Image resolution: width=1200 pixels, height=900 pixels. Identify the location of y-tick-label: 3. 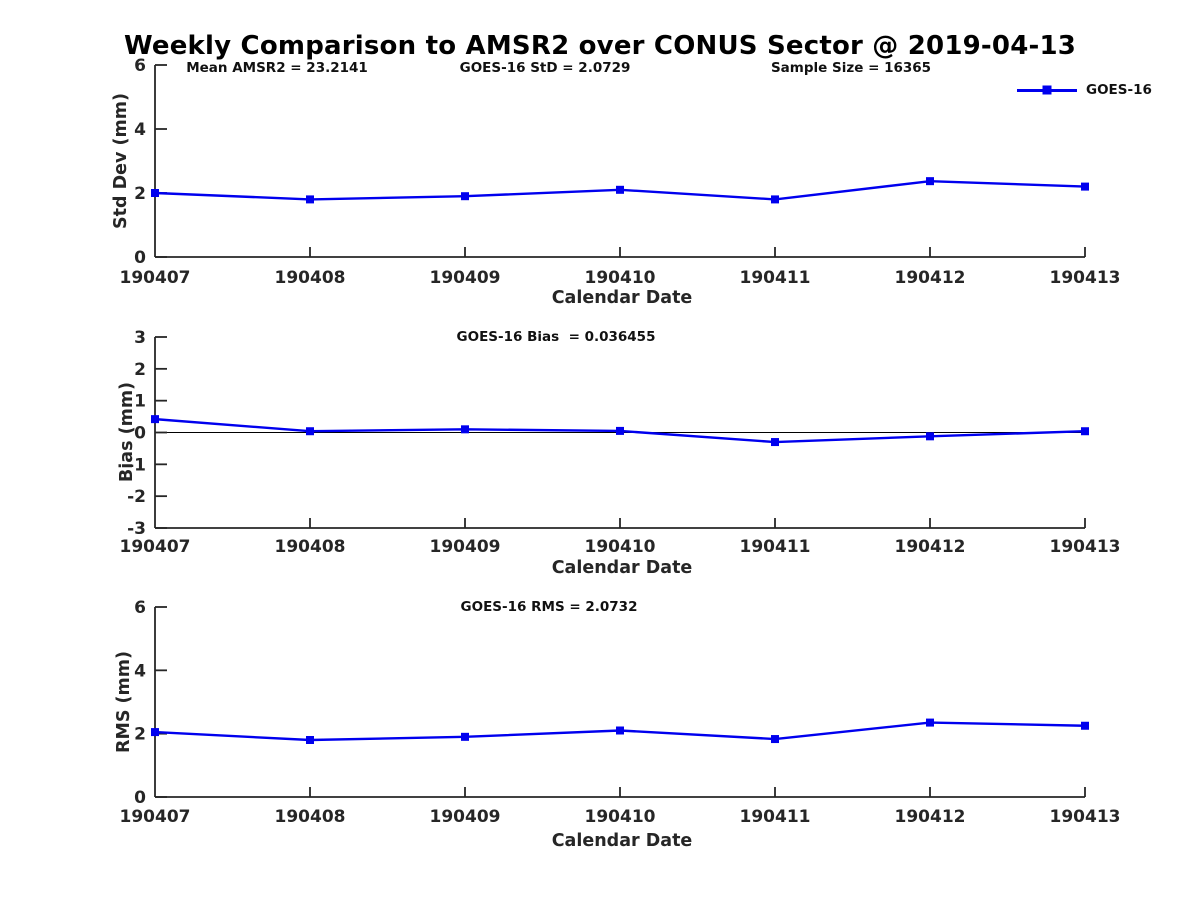
(140, 338).